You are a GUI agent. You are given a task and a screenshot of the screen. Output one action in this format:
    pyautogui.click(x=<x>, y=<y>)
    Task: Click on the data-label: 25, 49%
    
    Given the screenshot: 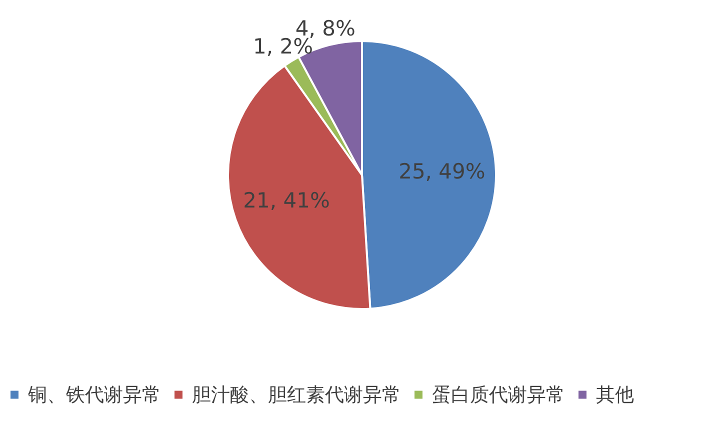 What is the action you would take?
    pyautogui.click(x=442, y=172)
    